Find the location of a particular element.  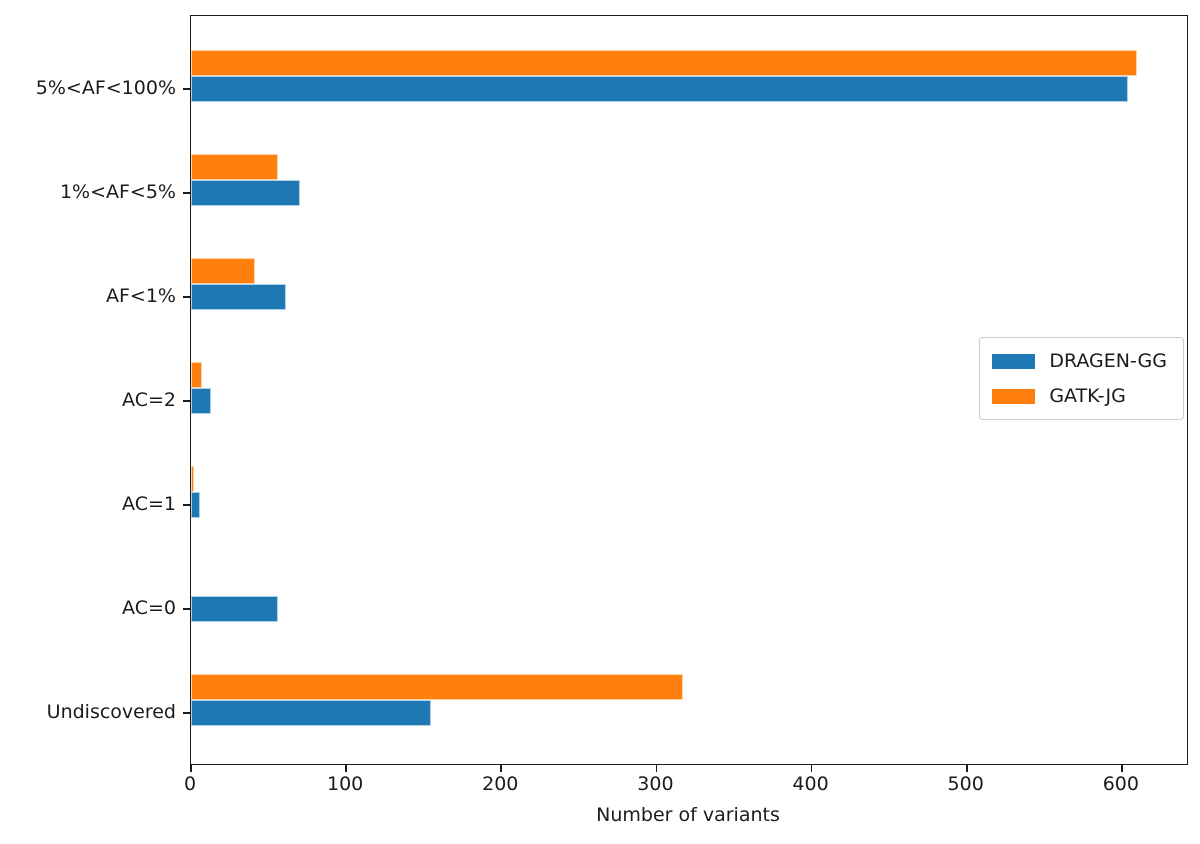

y-tick-label: 5%<AF<100% is located at coordinates (105, 88).